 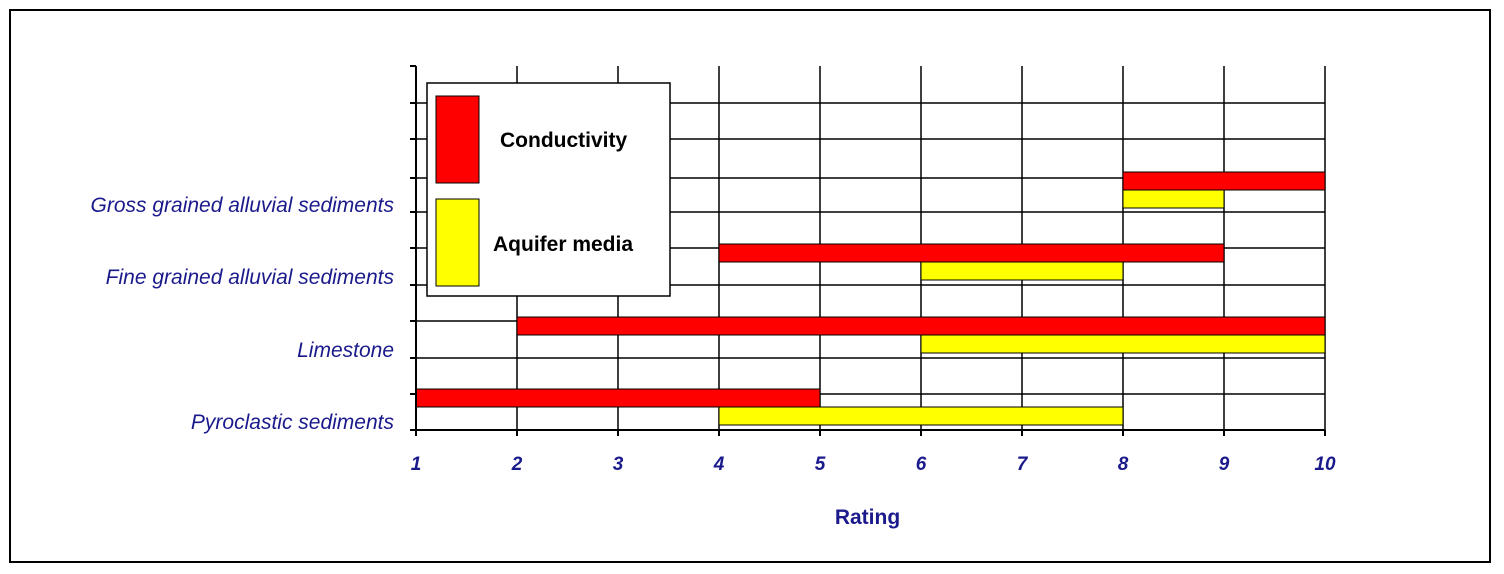 What do you see at coordinates (1173, 199) in the screenshot?
I see `bar-aquifer-media-gross-grained-alluvial-sediments` at bounding box center [1173, 199].